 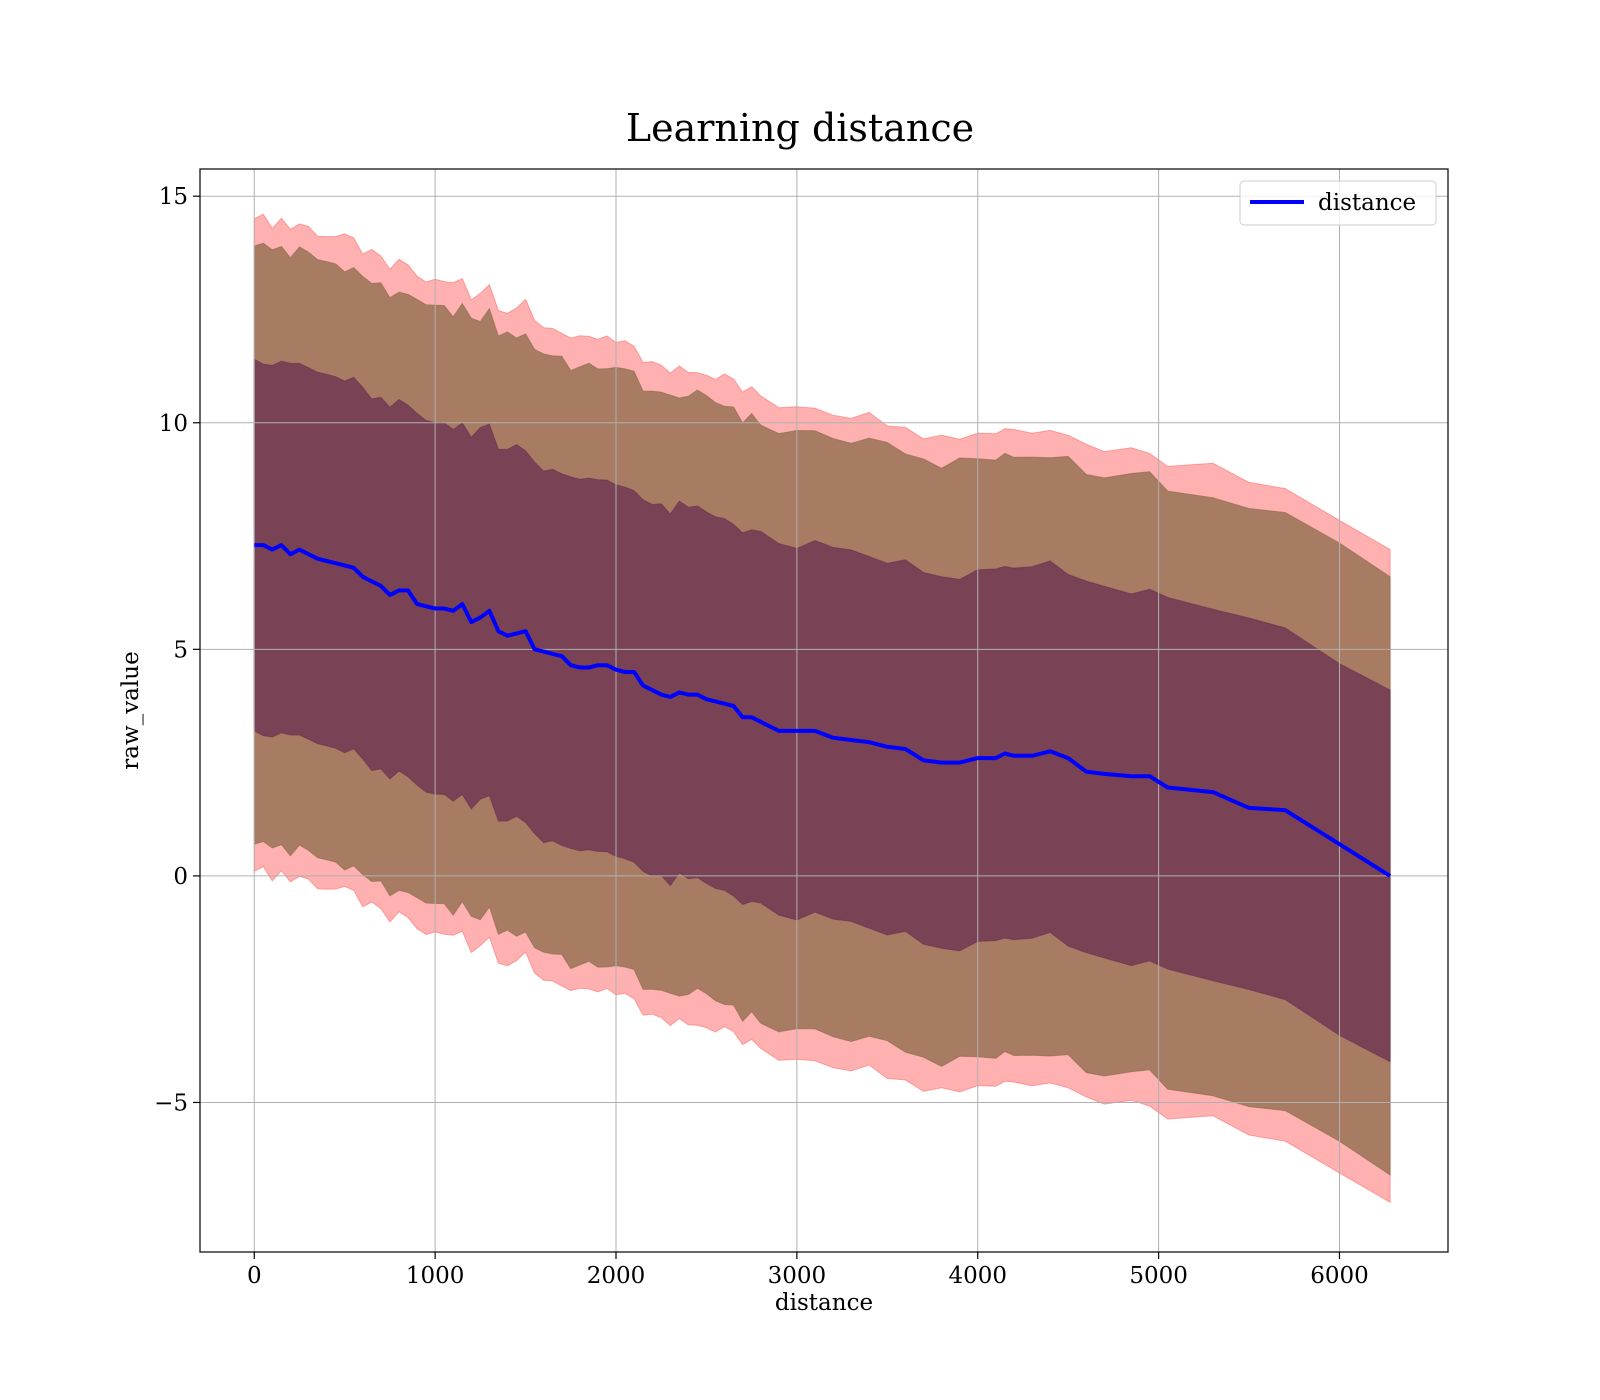 What do you see at coordinates (1367, 203) in the screenshot?
I see `legend-label-distance: distance` at bounding box center [1367, 203].